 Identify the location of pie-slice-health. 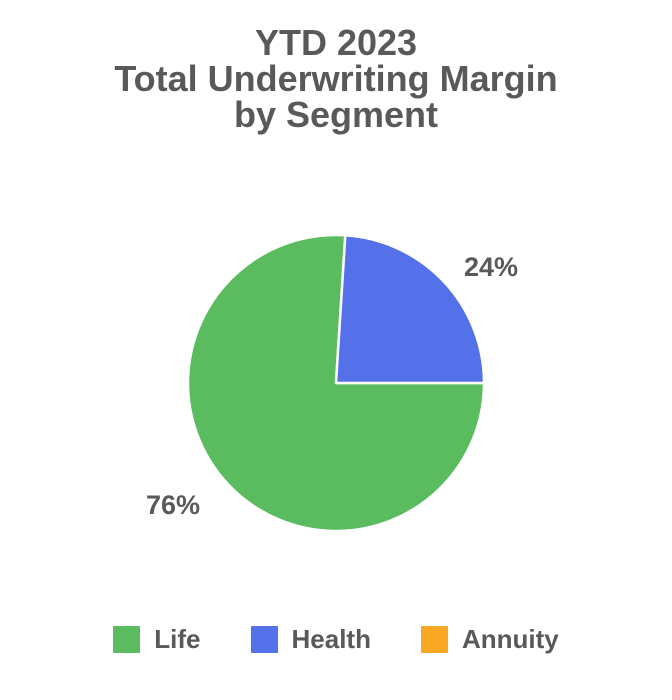
(410, 309).